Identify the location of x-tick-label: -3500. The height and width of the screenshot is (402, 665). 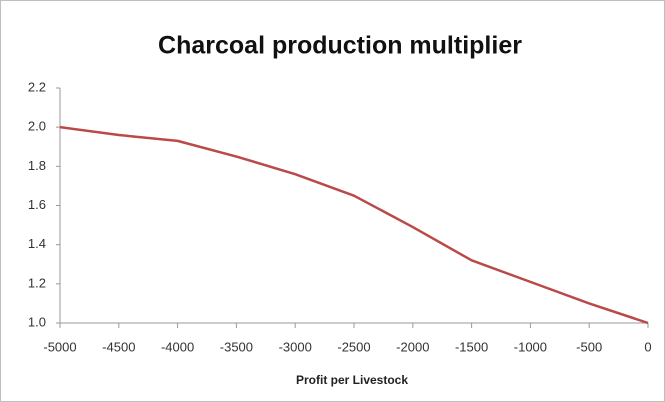
(236, 346).